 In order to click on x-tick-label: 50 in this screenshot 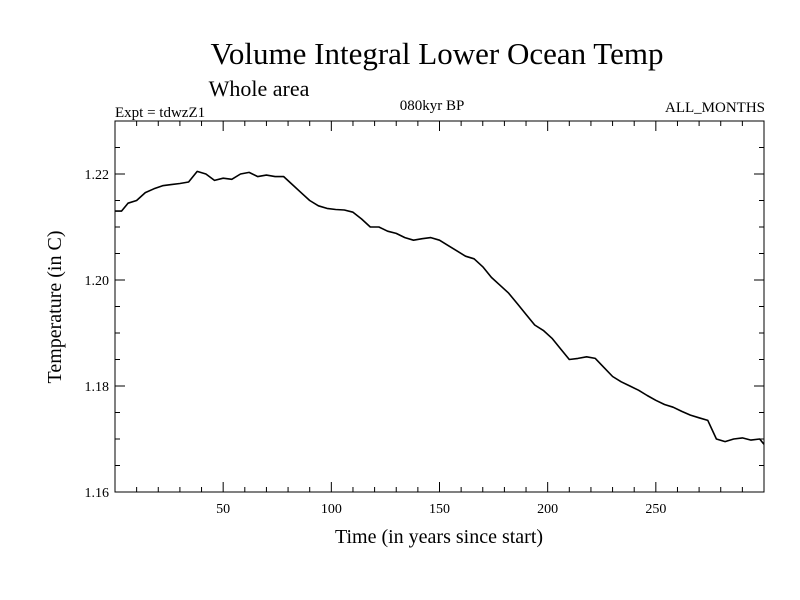, I will do `click(223, 509)`.